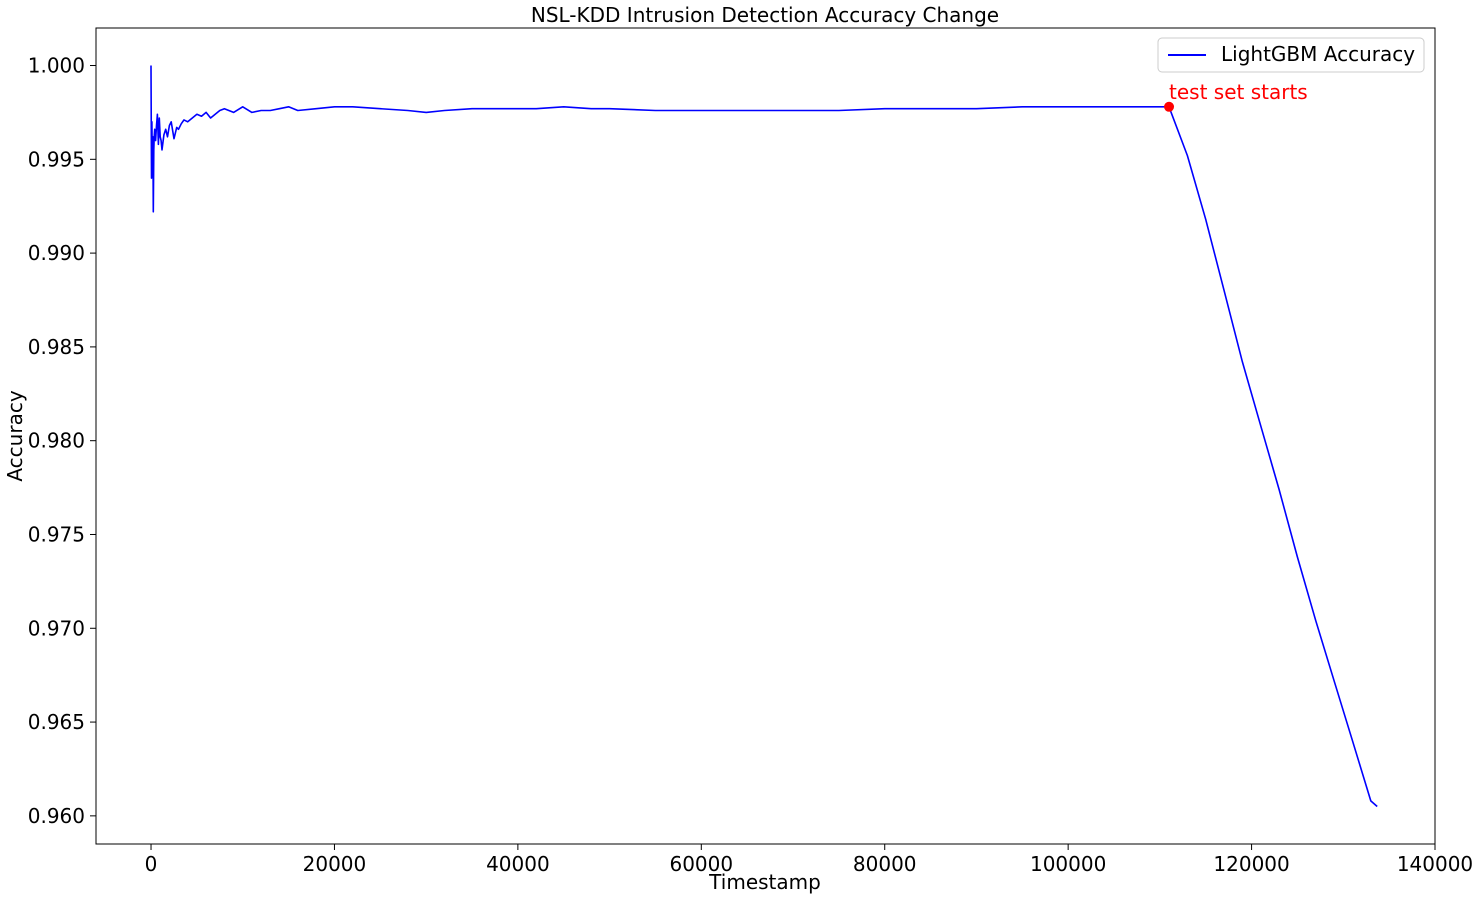  I want to click on legend: LightGBM Accuracy, so click(1291, 55).